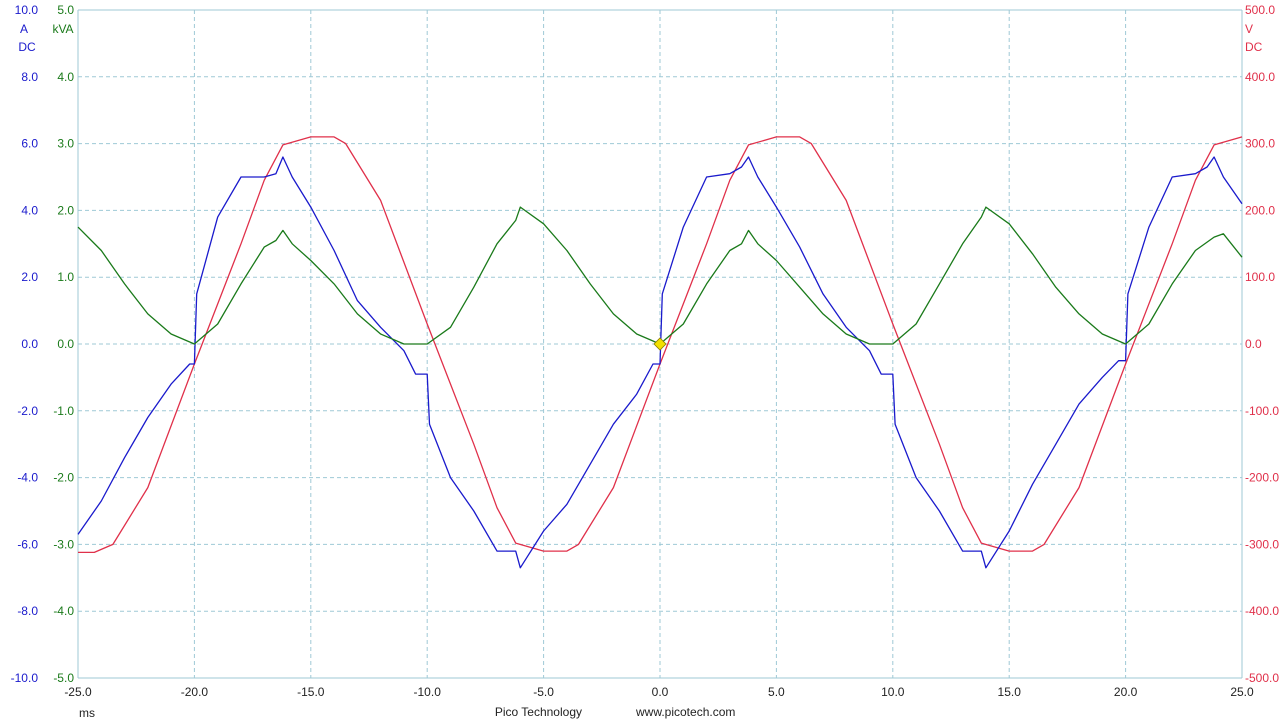  Describe the element at coordinates (1262, 678) in the screenshot. I see `voltage-tick-label: -500.0` at that location.